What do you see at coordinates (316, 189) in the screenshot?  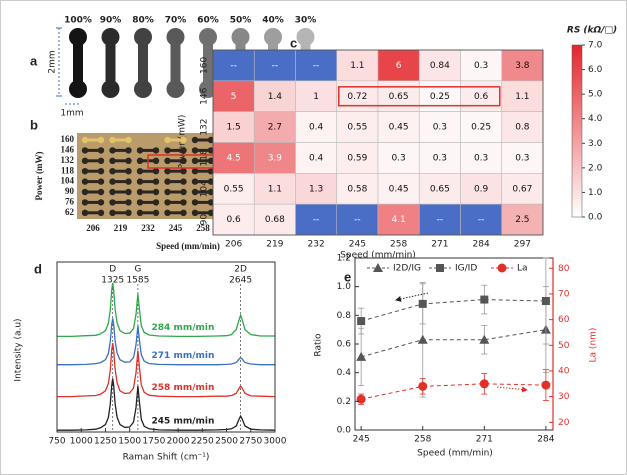 I see `cell-label: 1.3` at bounding box center [316, 189].